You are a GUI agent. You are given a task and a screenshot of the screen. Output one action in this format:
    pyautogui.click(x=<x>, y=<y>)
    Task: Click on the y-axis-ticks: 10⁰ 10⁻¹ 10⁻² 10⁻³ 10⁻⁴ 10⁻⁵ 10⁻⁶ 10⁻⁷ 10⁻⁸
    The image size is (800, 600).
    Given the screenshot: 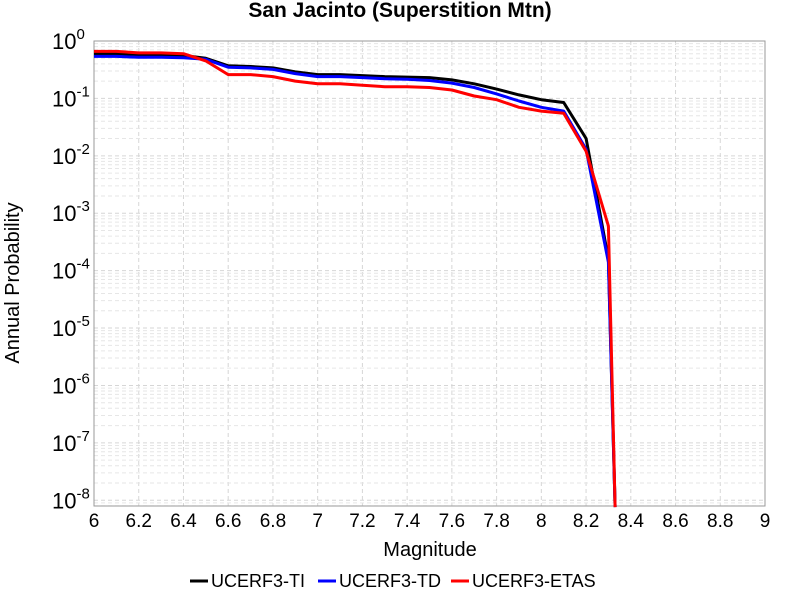 What is the action you would take?
    pyautogui.click(x=71, y=269)
    